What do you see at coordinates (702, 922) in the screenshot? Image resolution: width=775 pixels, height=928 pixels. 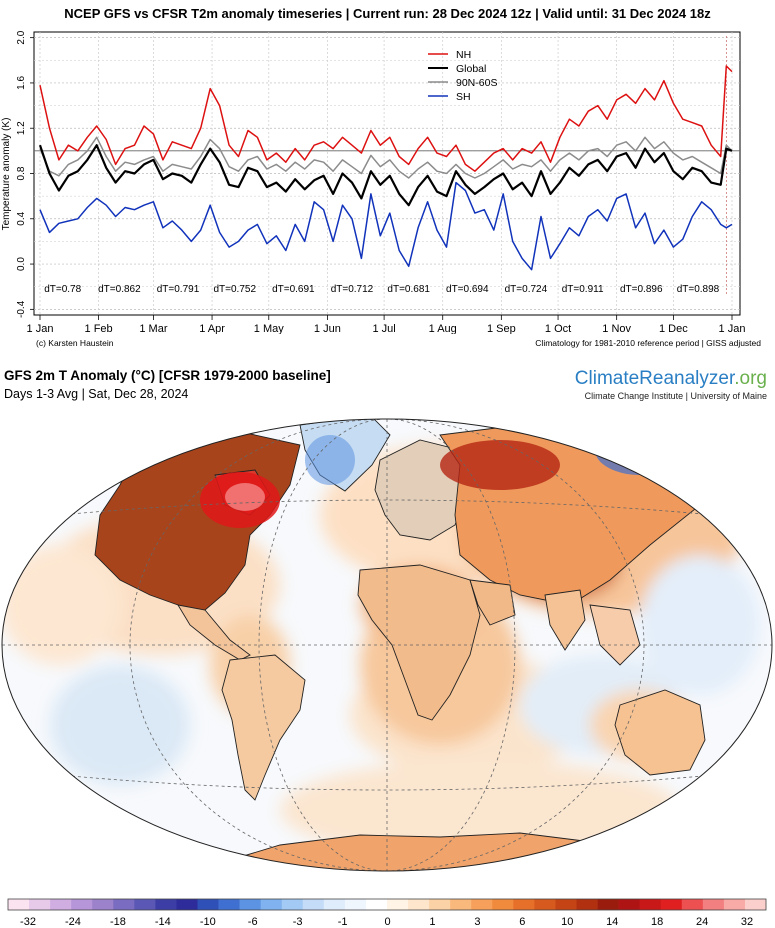 I see `colorbar-label: 24` at bounding box center [702, 922].